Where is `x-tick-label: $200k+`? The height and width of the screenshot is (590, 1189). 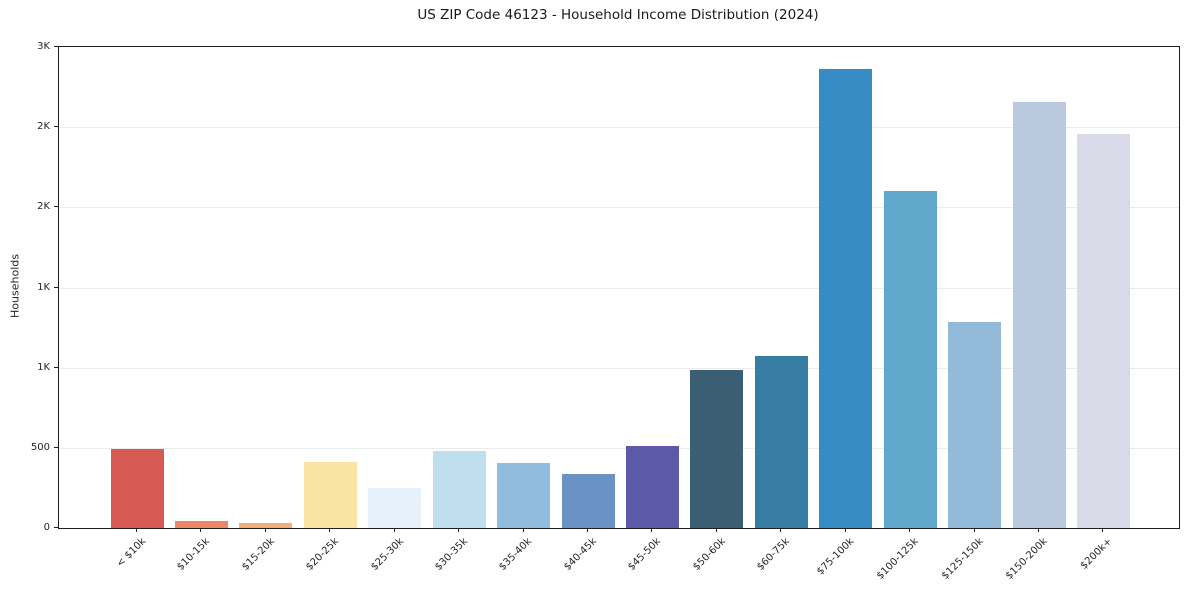
x-tick-label: $200k+ is located at coordinates (1096, 554).